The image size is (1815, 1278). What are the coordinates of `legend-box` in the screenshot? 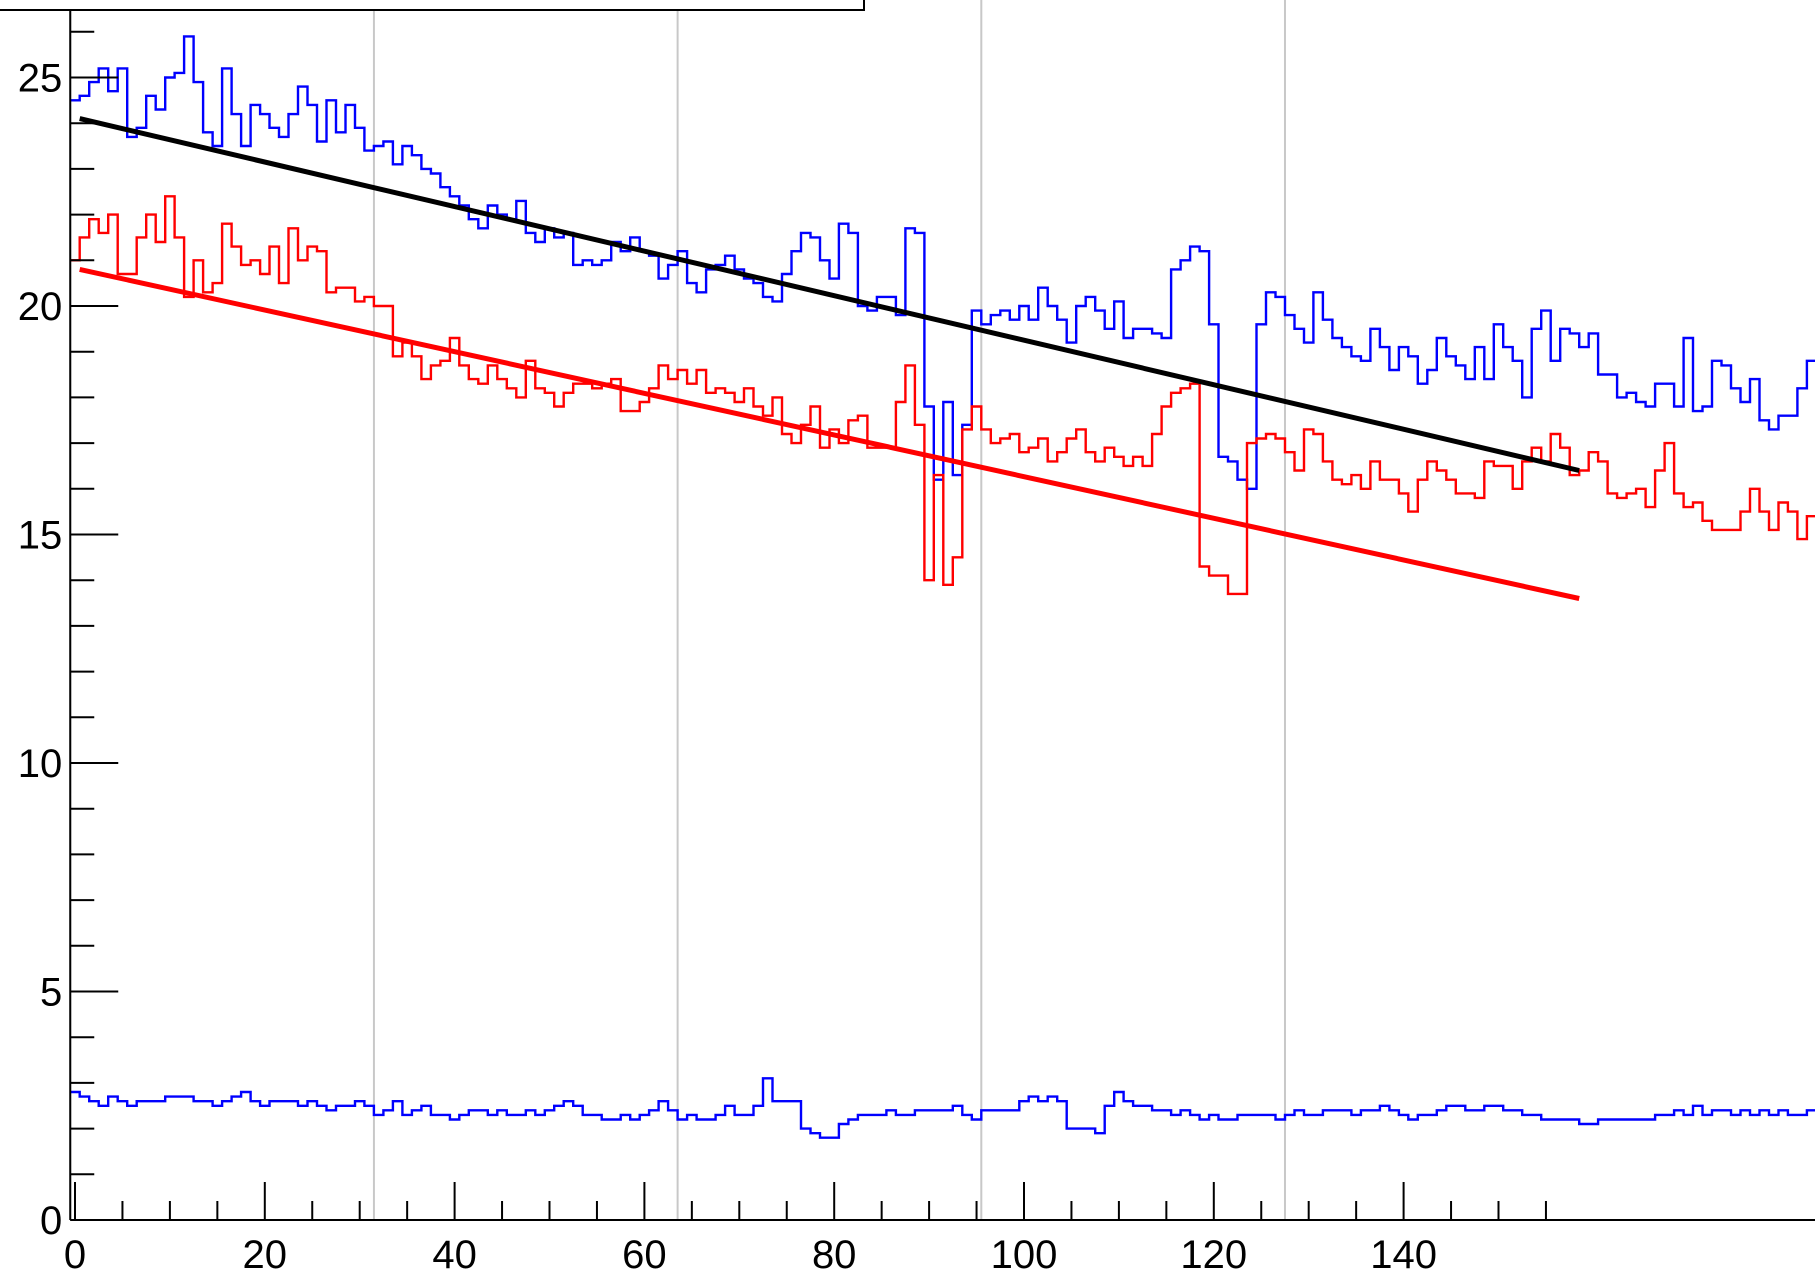 It's located at (432, 5).